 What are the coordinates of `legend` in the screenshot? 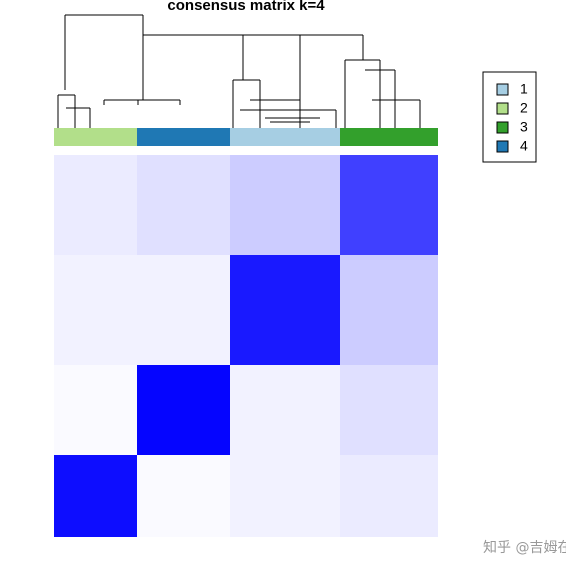 It's located at (509, 117).